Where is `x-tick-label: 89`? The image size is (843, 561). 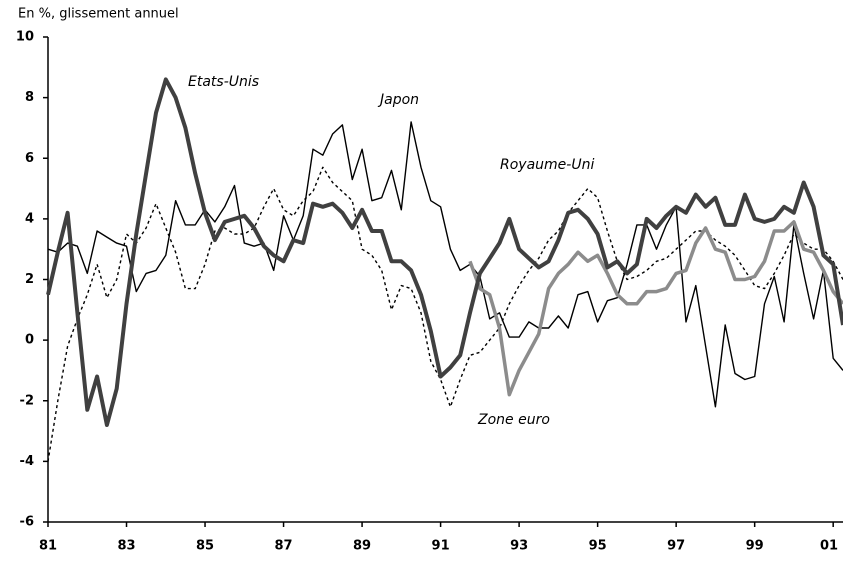 x-tick-label: 89 is located at coordinates (362, 546).